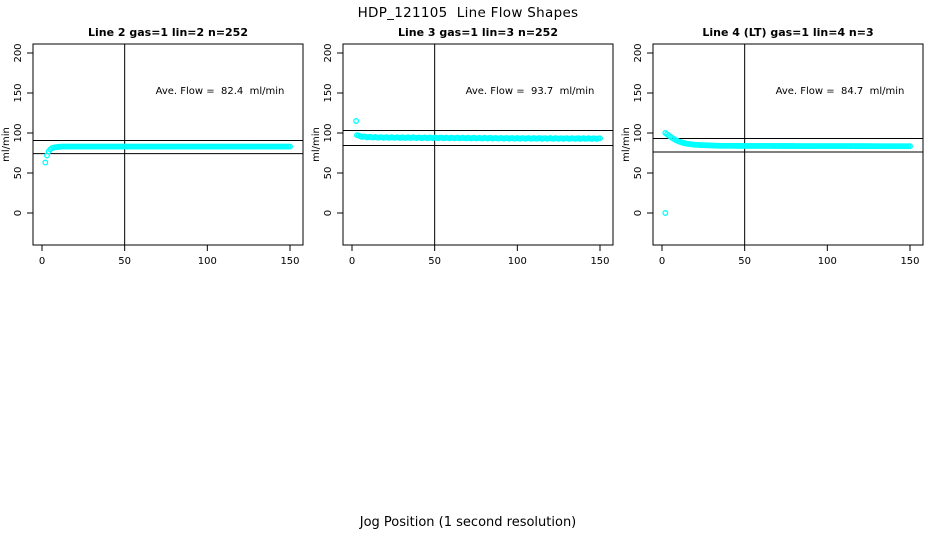 The width and height of the screenshot is (936, 540). I want to click on panel-line3-plot: 0 50 100 150 0 50 100 150 200 ml/min, so click(462, 155).